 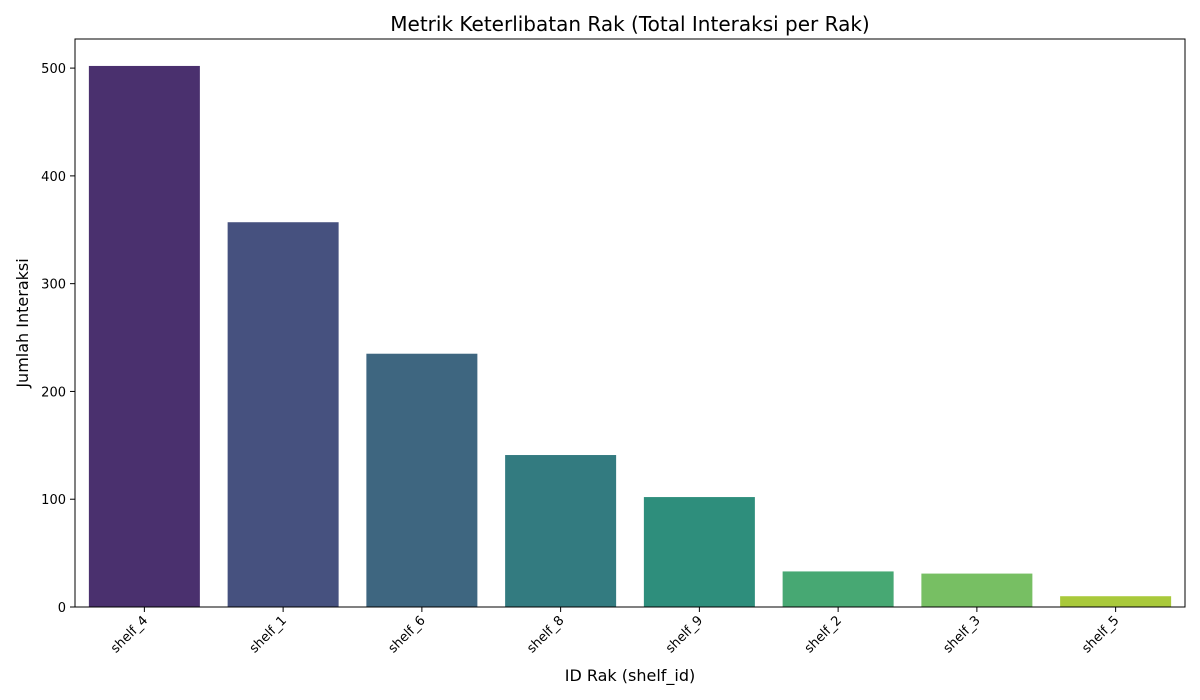 I want to click on y-tick-label: 400, so click(x=53, y=177).